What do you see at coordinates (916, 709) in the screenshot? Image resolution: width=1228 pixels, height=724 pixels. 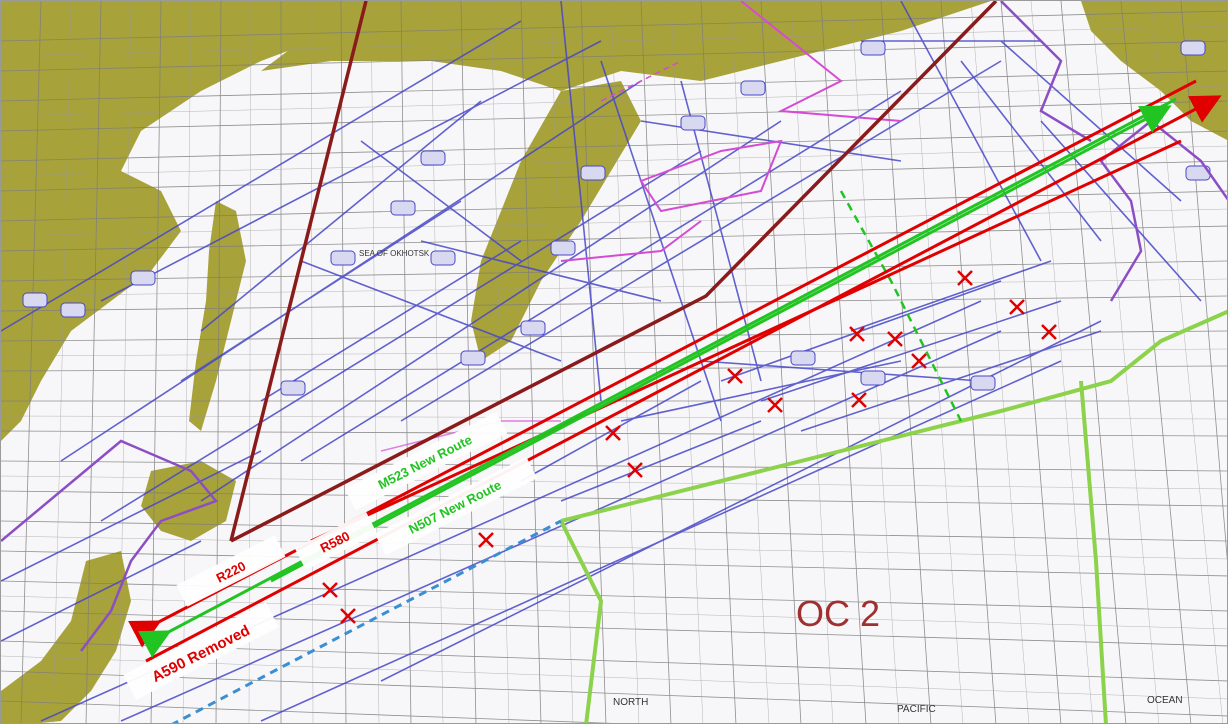 I see `place-label-pacific: PACIFIC` at bounding box center [916, 709].